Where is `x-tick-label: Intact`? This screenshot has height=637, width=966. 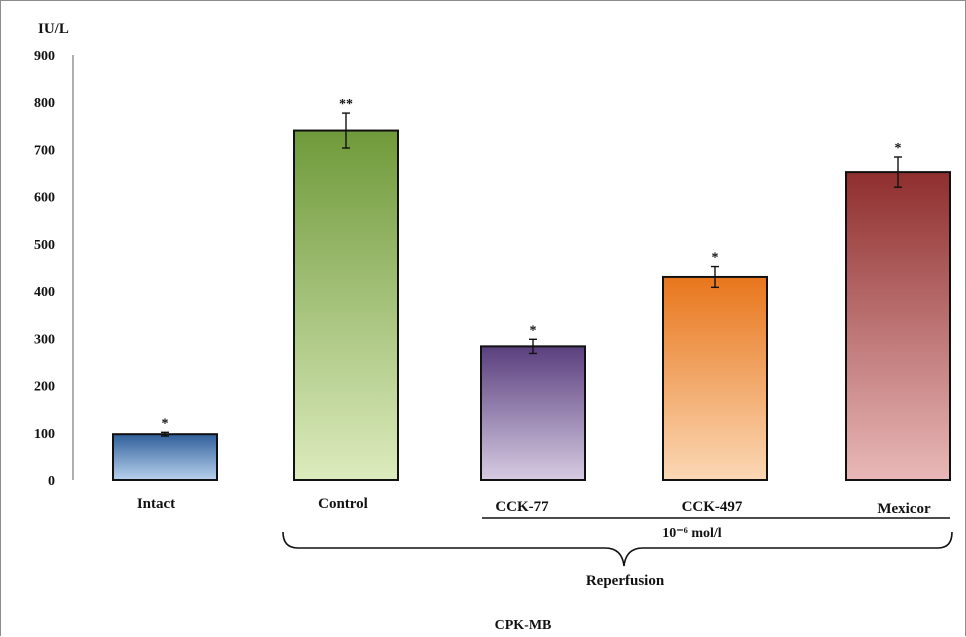
x-tick-label: Intact is located at coordinates (156, 504).